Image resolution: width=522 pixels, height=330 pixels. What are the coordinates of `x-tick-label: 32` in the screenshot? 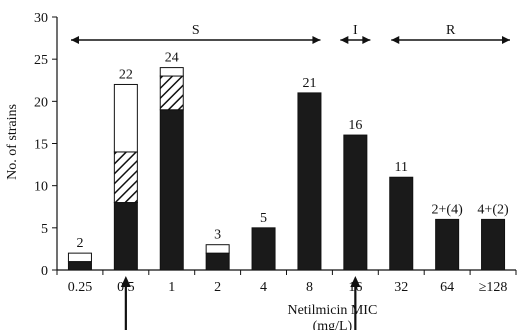 It's located at (401, 287).